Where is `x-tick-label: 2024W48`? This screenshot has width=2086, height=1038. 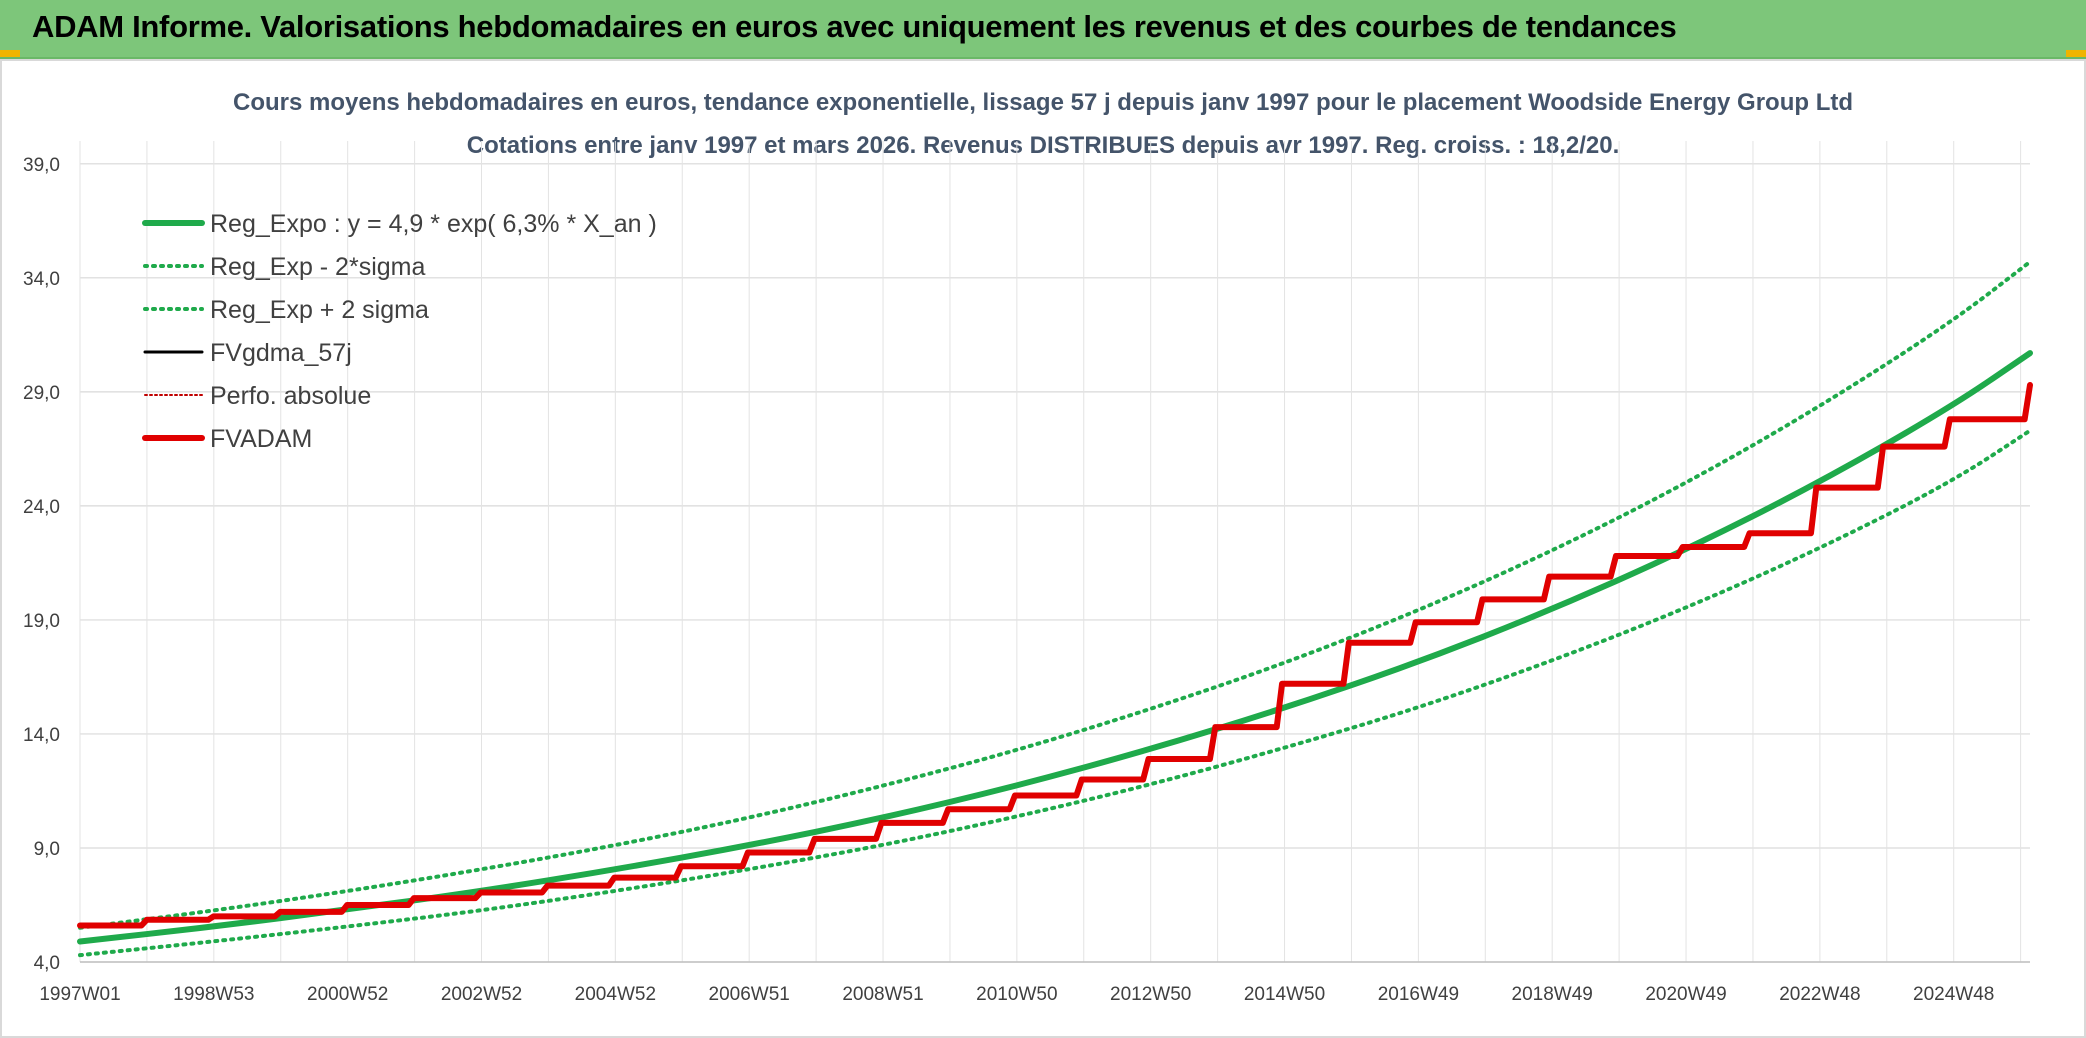
x-tick-label: 2024W48 is located at coordinates (1953, 994).